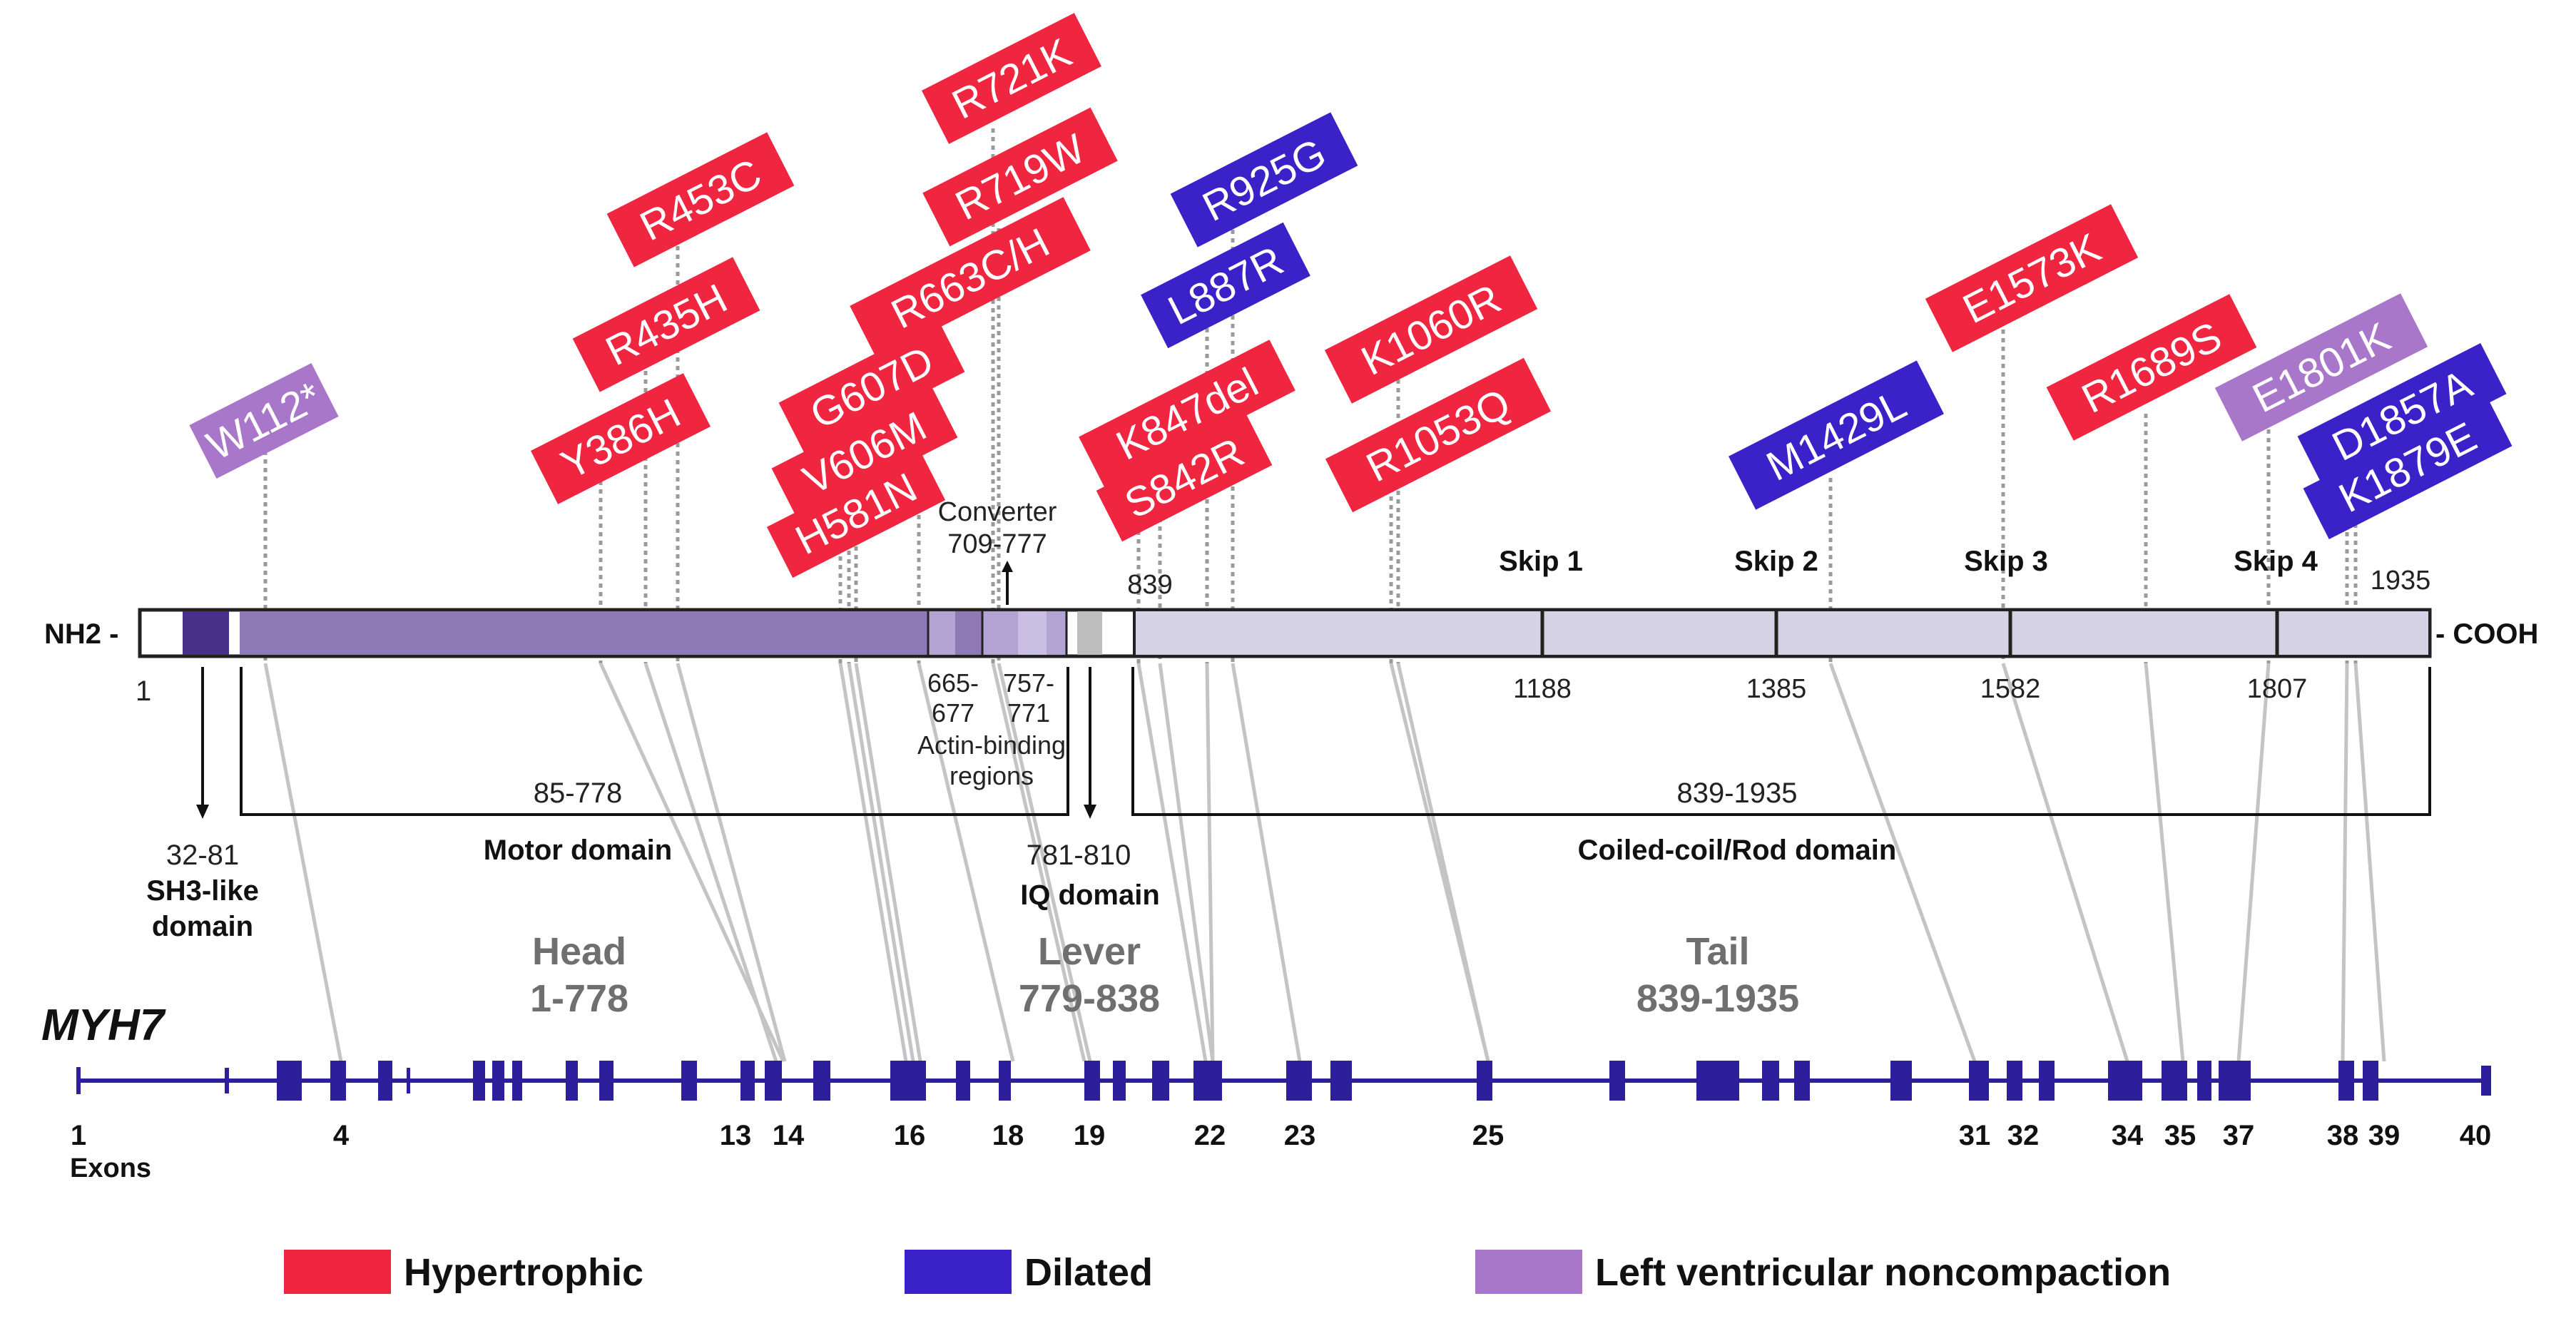 The width and height of the screenshot is (2576, 1326). I want to click on mutation-text: Y386H, so click(621, 438).